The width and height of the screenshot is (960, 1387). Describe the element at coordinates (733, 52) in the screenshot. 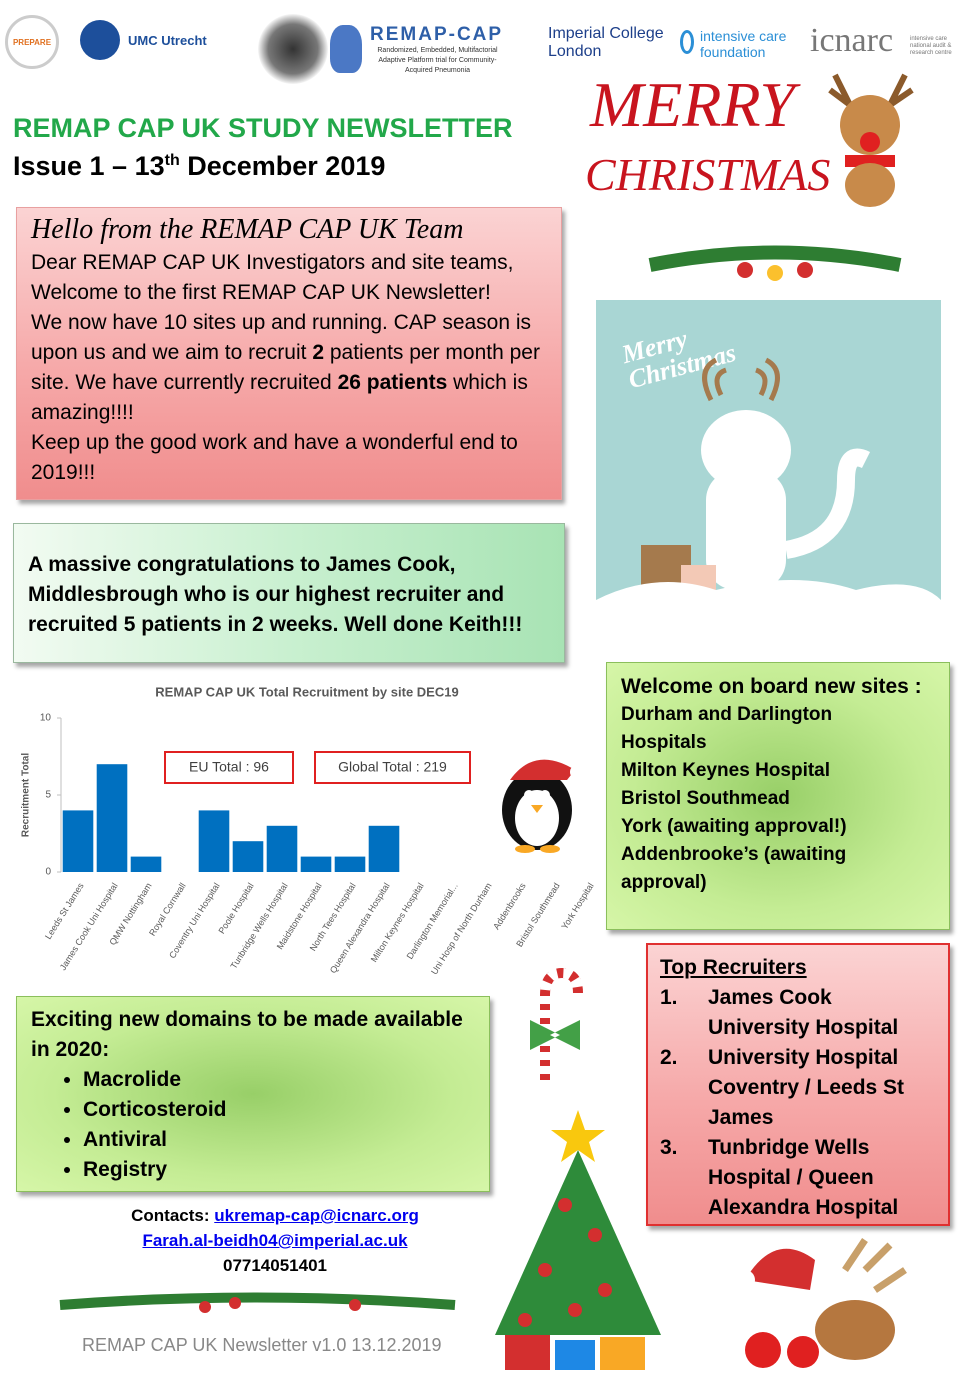

I see `logo-text: foundation` at that location.